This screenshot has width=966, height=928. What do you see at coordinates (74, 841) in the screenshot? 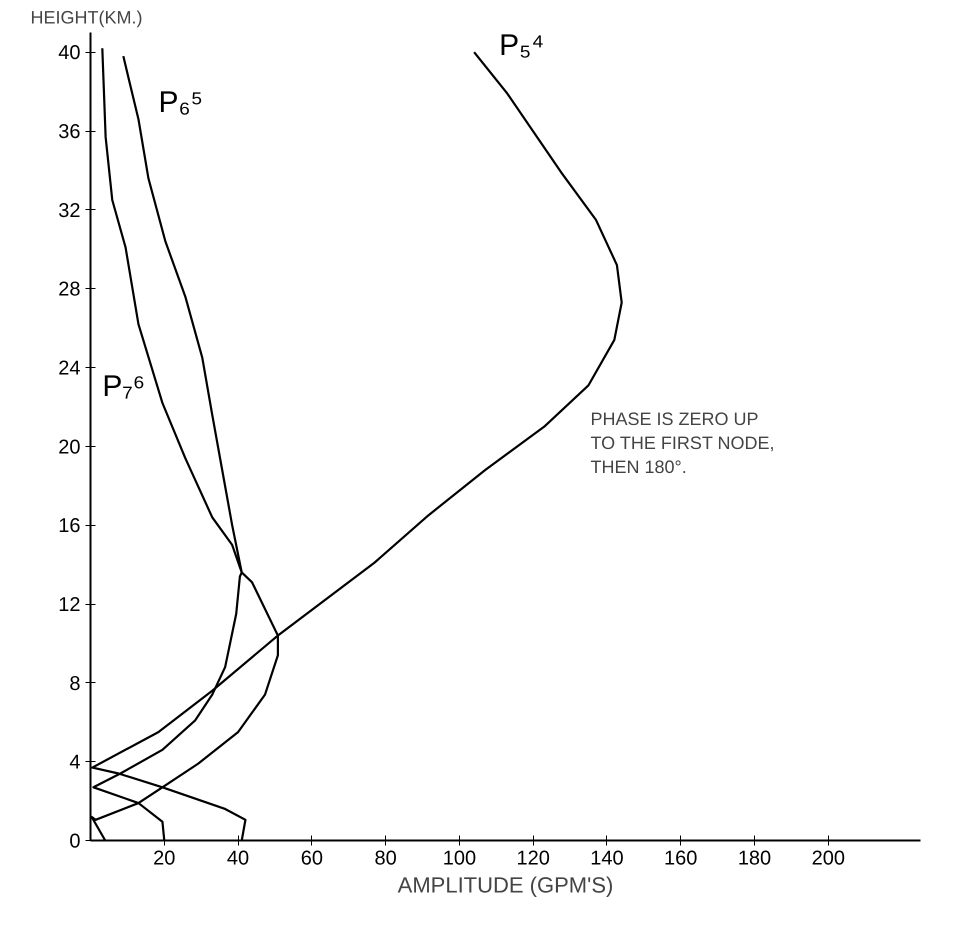
I see `y-tick-label: 0` at bounding box center [74, 841].